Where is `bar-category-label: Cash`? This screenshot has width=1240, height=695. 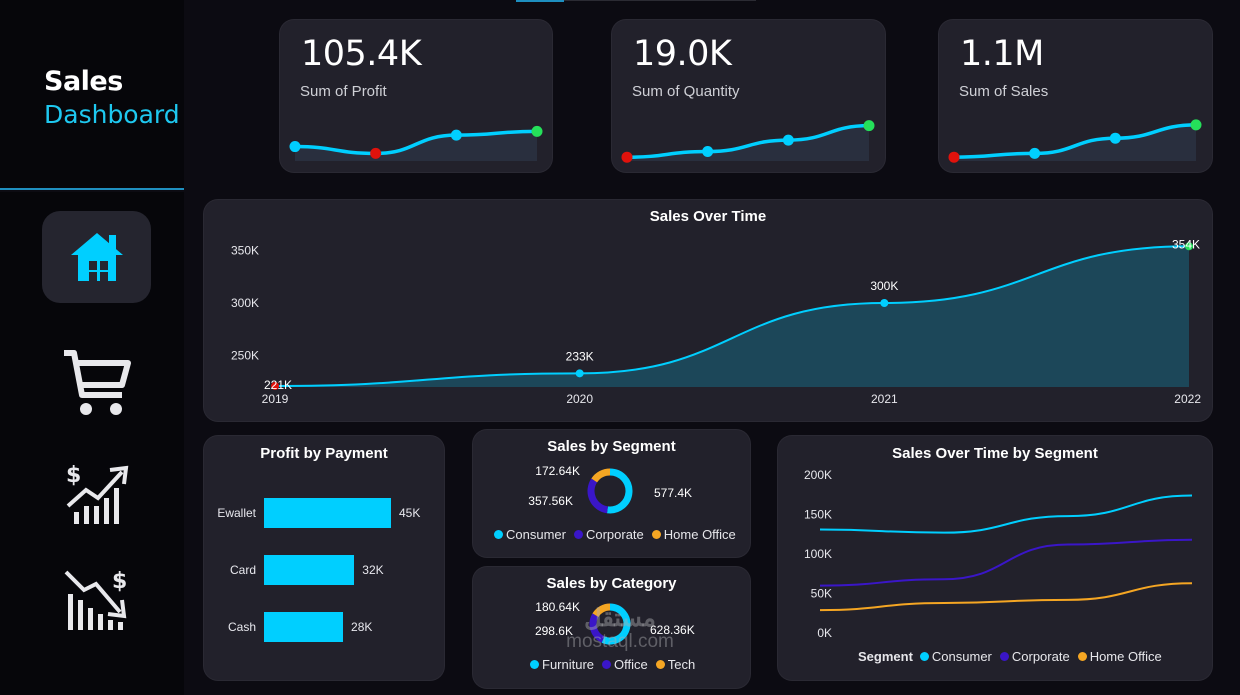 bar-category-label: Cash is located at coordinates (241, 627).